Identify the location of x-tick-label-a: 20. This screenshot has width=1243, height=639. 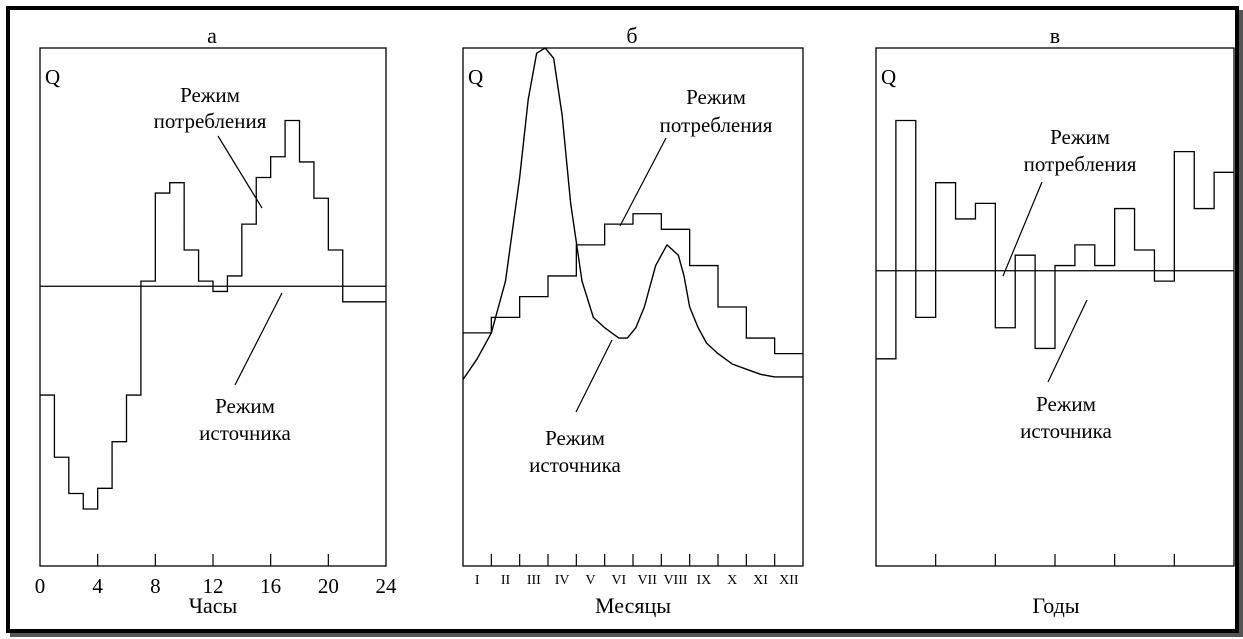
(328, 586).